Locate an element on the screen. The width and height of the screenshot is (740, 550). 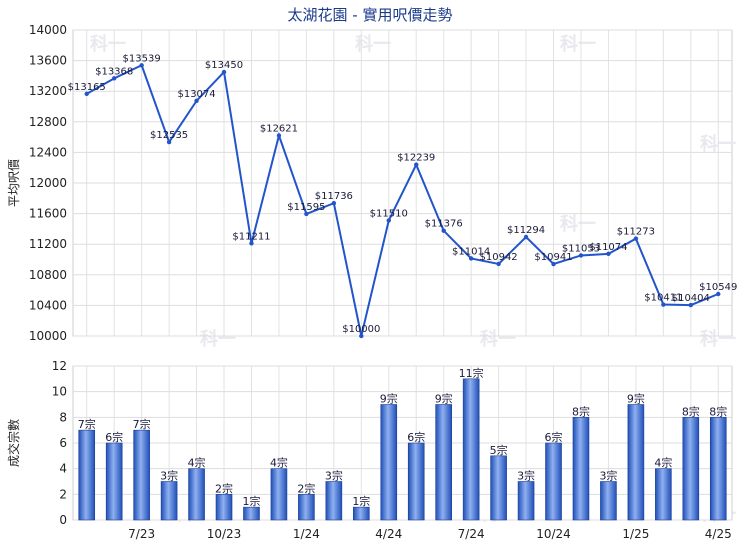
line-y-tick-label: 14000 is located at coordinates (48, 30).